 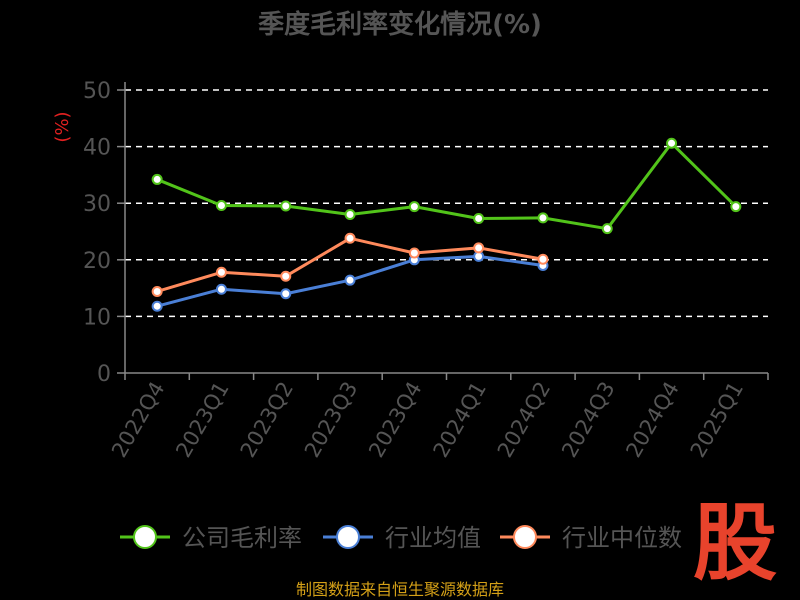 I want to click on y-tick-label: 0, so click(x=104, y=374).